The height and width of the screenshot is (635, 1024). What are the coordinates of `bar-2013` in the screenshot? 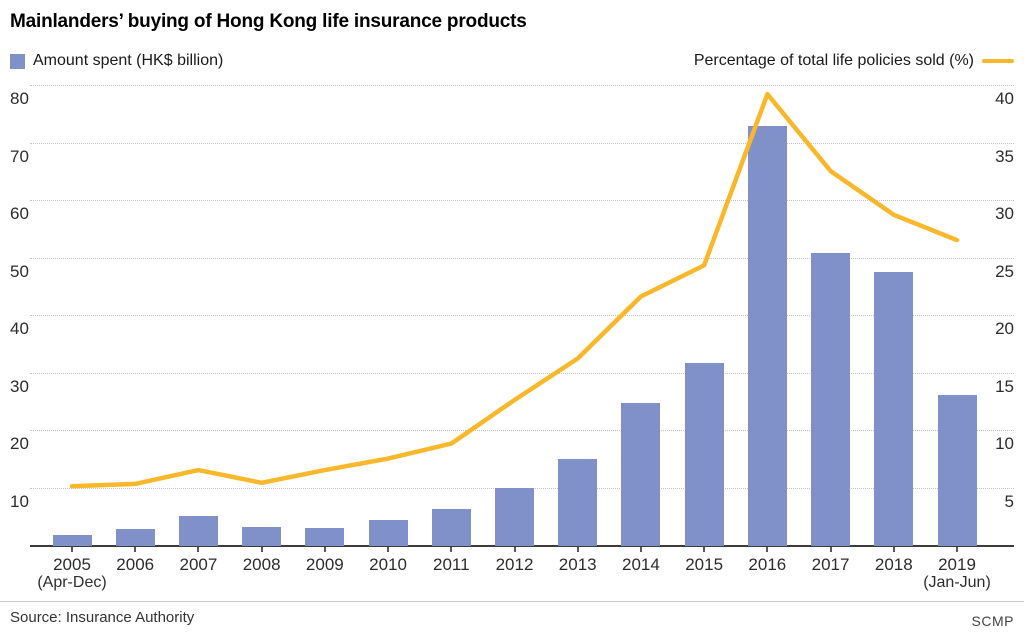 It's located at (578, 502).